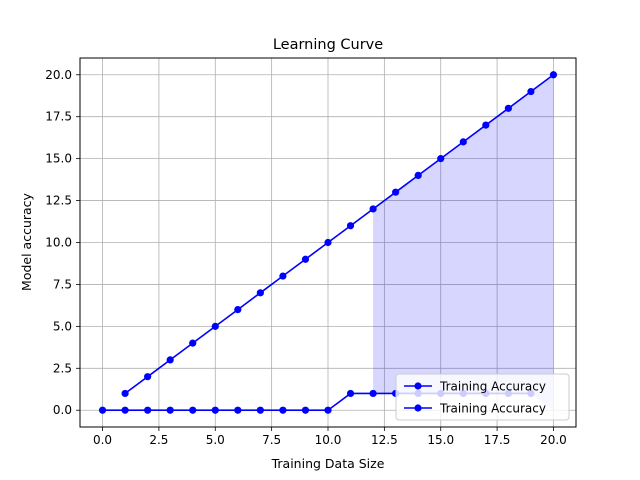 This screenshot has height=480, width=640. I want to click on legend: Training Accuracy Training Accuracy, so click(482, 397).